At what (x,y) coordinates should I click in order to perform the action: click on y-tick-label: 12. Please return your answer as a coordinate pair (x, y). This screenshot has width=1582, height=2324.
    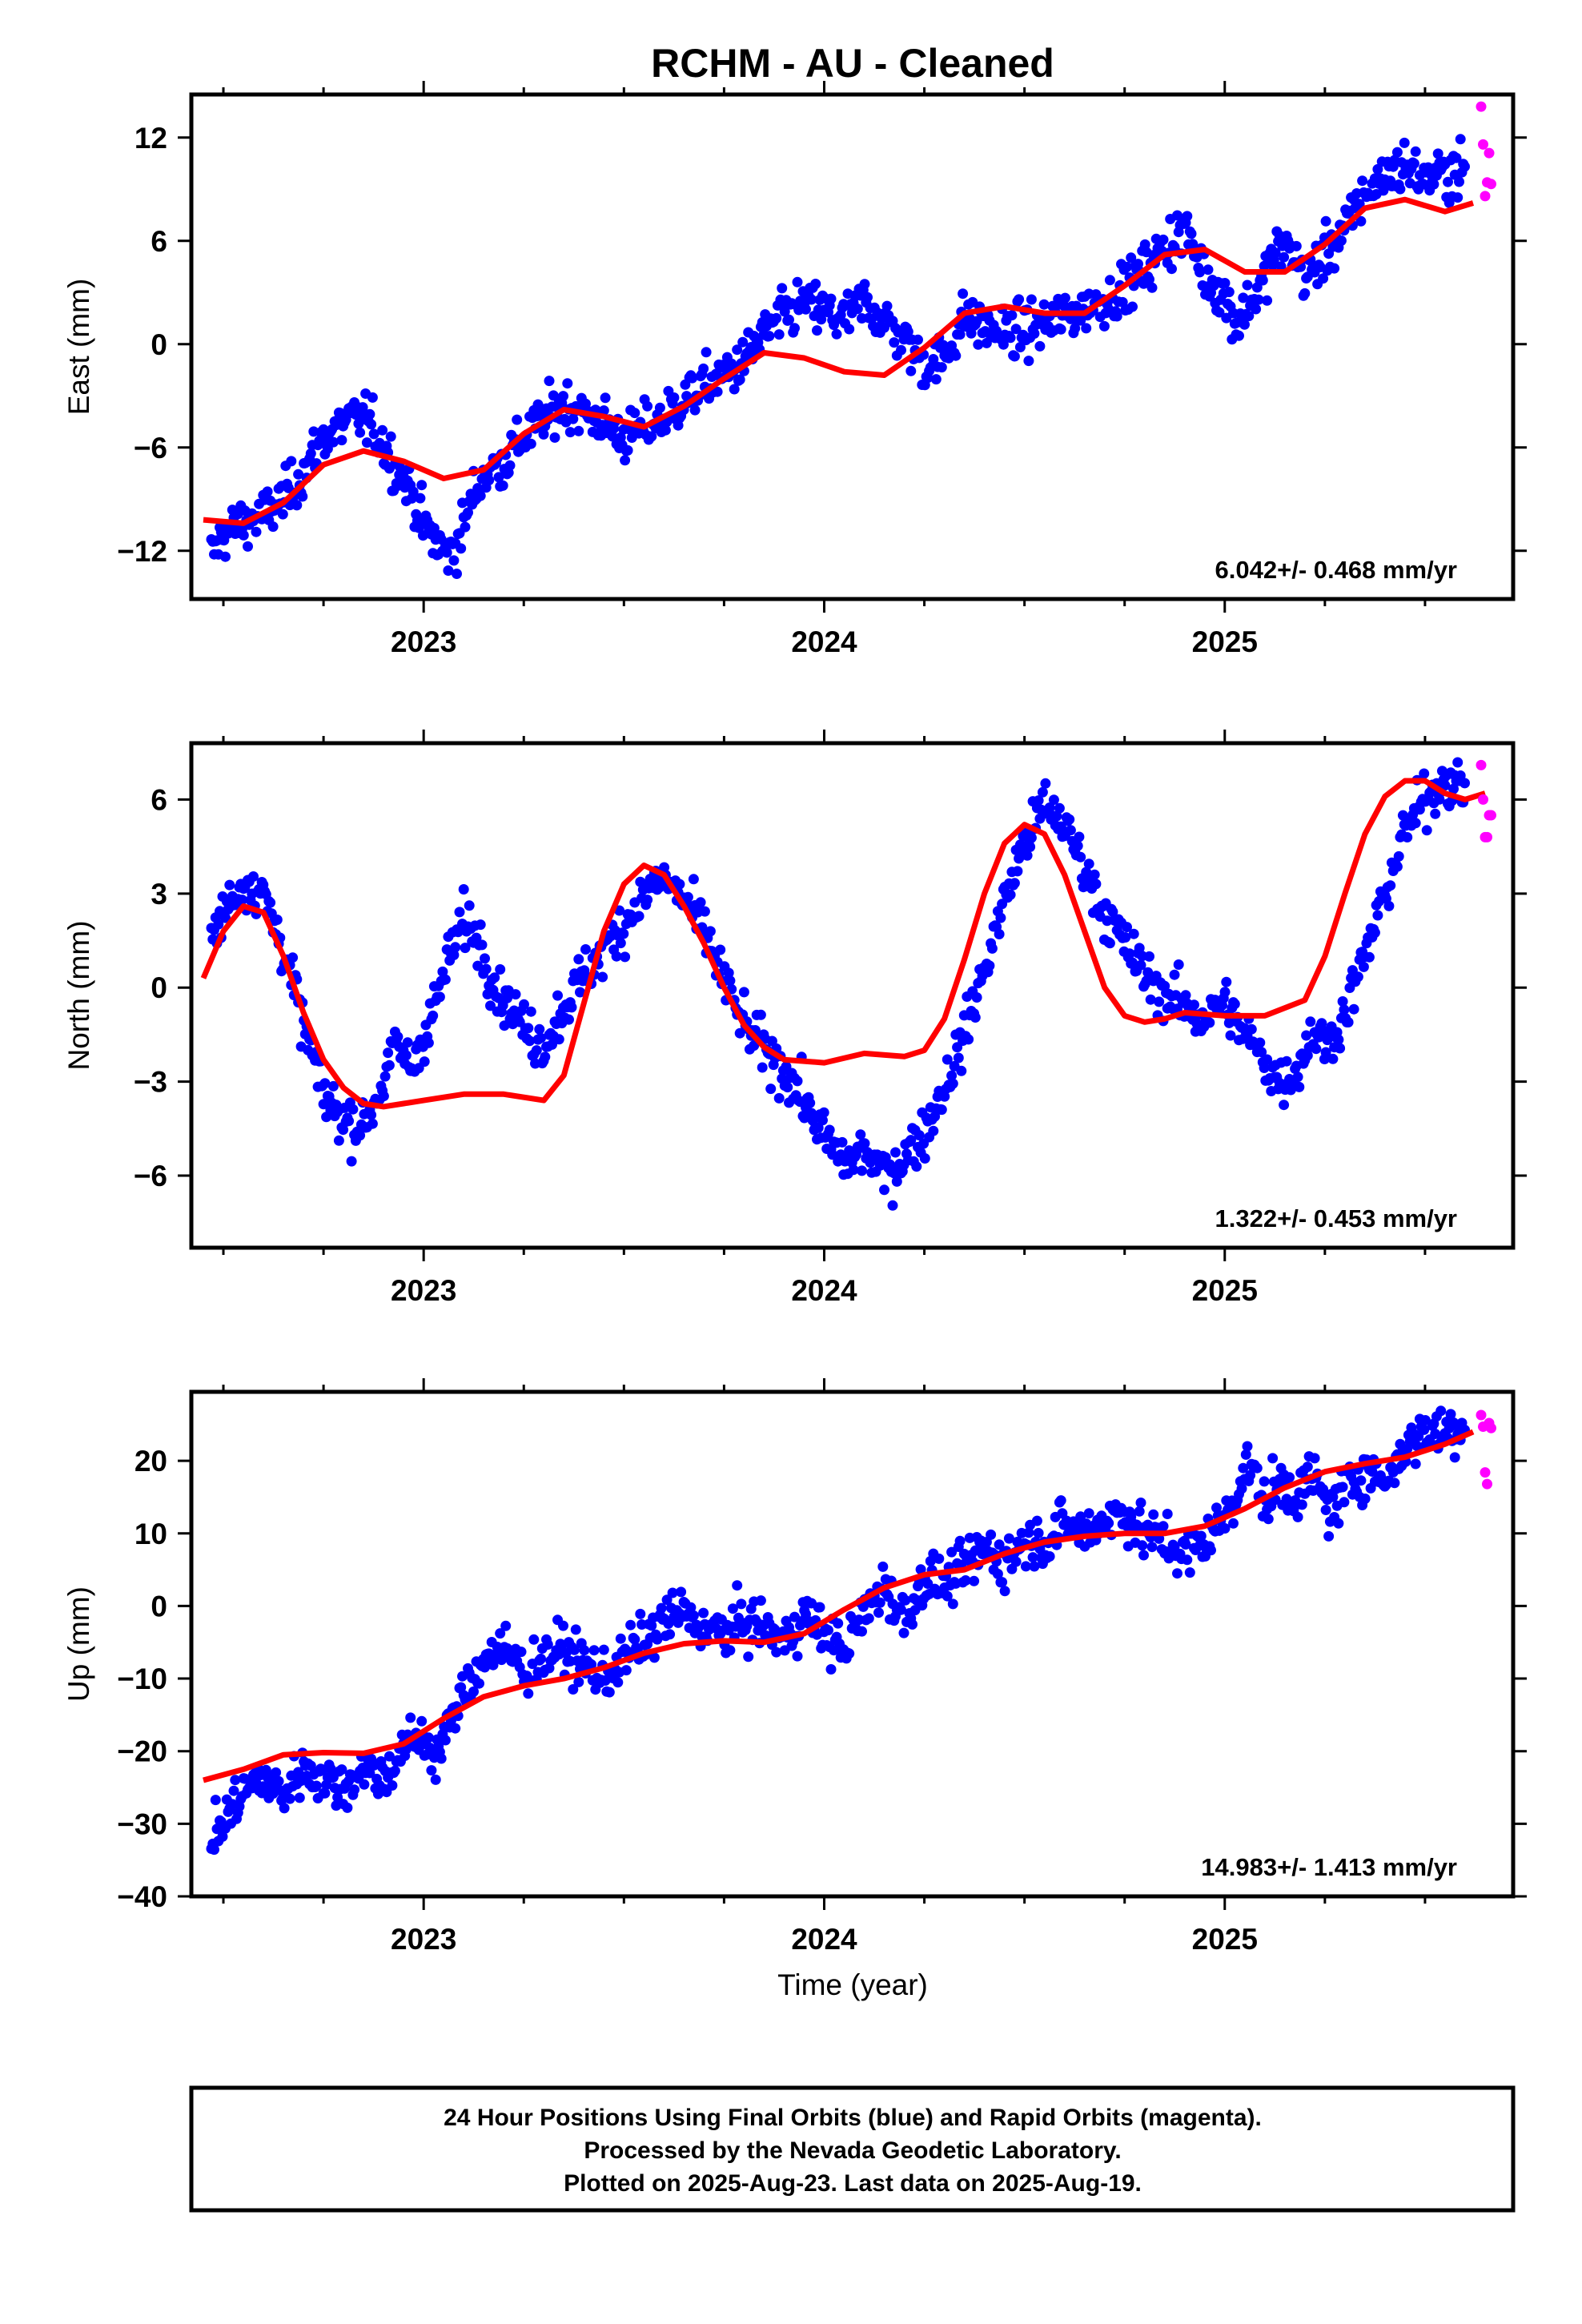
    Looking at the image, I should click on (151, 138).